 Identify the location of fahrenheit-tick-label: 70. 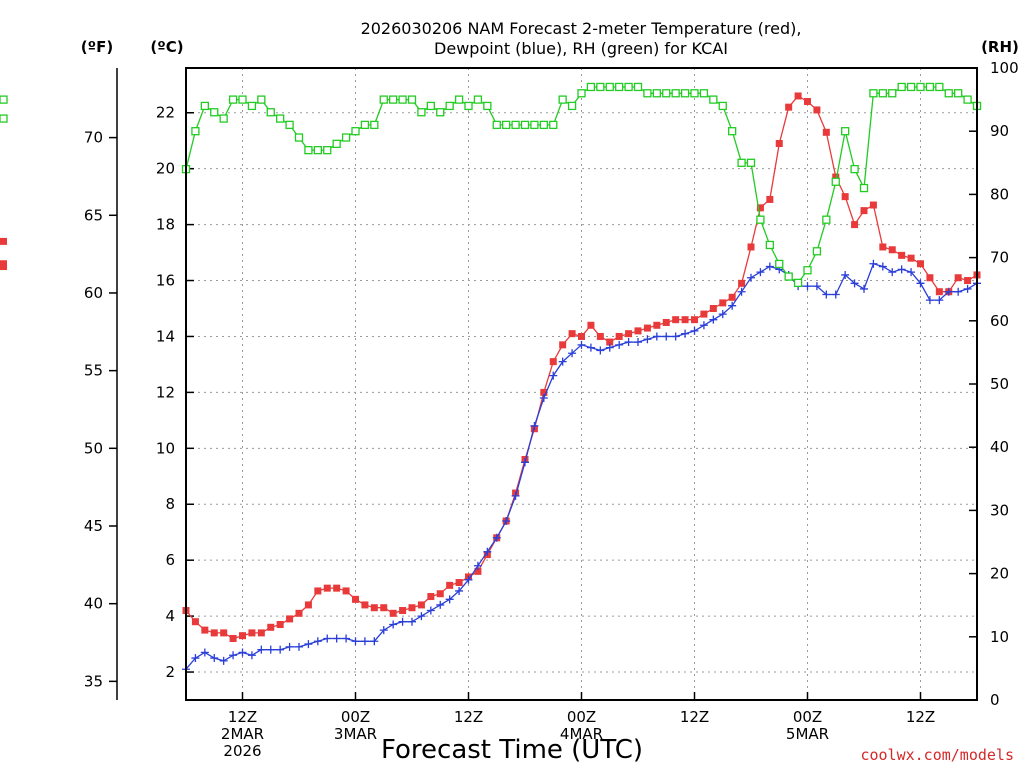
(93, 138).